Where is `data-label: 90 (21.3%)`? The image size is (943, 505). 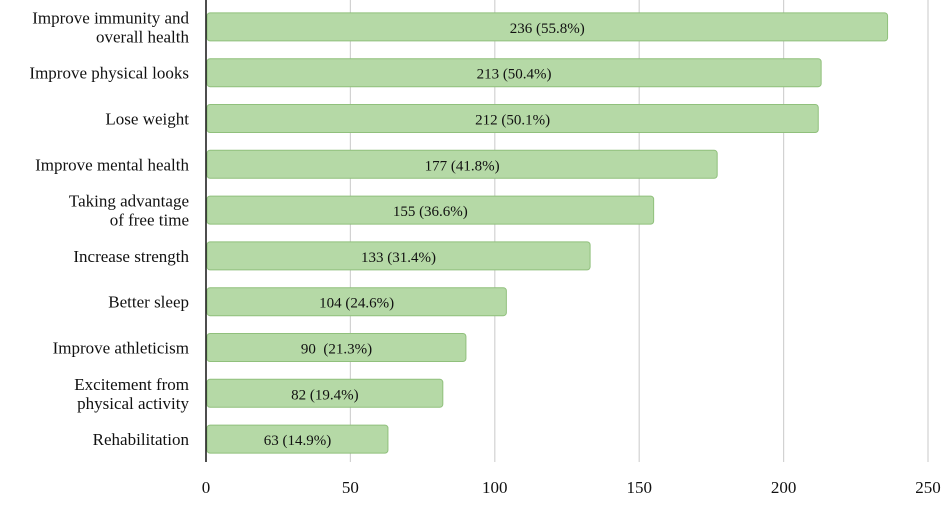
data-label: 90 (21.3%) is located at coordinates (336, 350).